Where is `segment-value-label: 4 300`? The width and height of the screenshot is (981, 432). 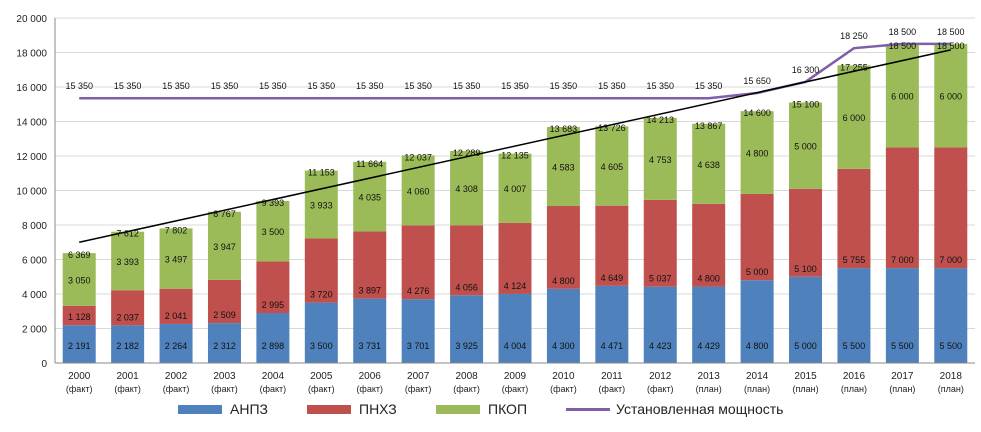 segment-value-label: 4 300 is located at coordinates (563, 346).